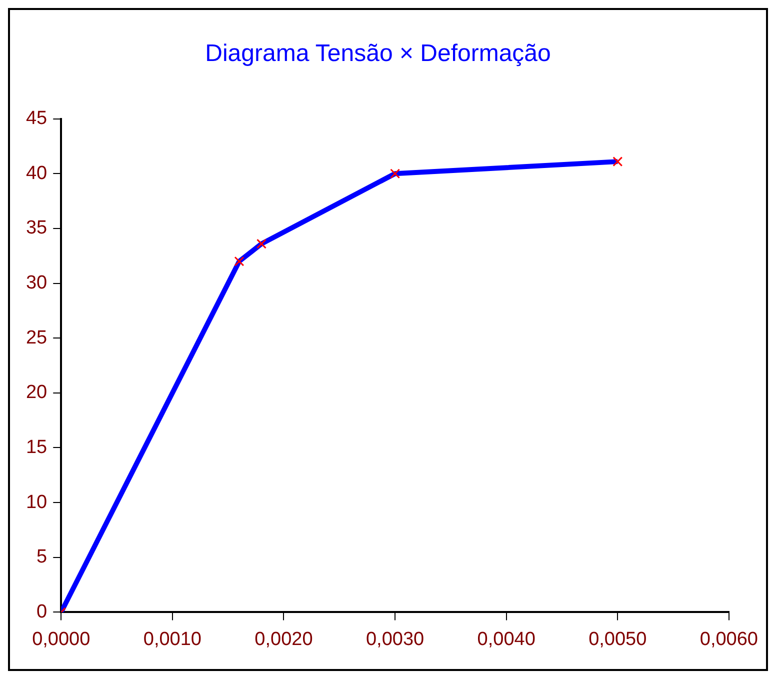  Describe the element at coordinates (729, 639) in the screenshot. I see `x-tick-label: 0,0060` at that location.